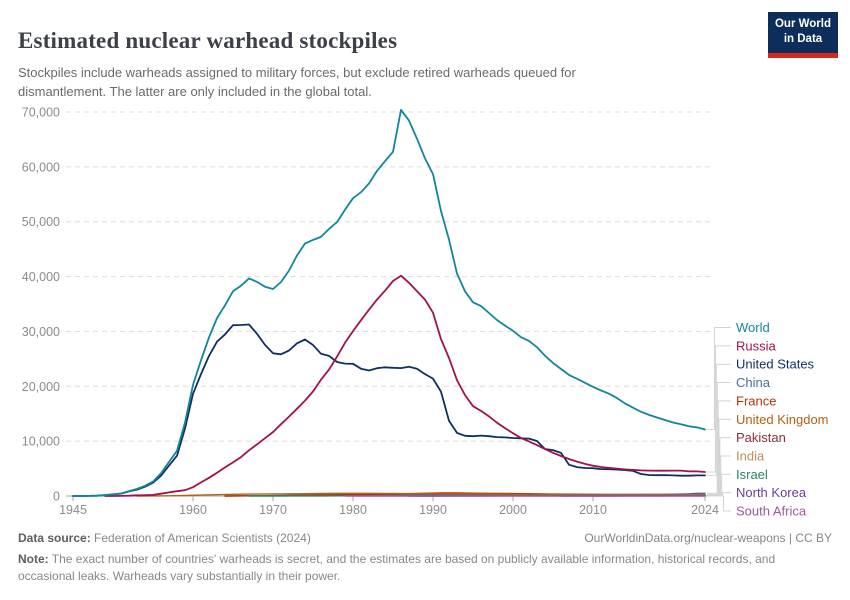 The width and height of the screenshot is (850, 600). What do you see at coordinates (705, 510) in the screenshot?
I see `x-tick-label: 2024` at bounding box center [705, 510].